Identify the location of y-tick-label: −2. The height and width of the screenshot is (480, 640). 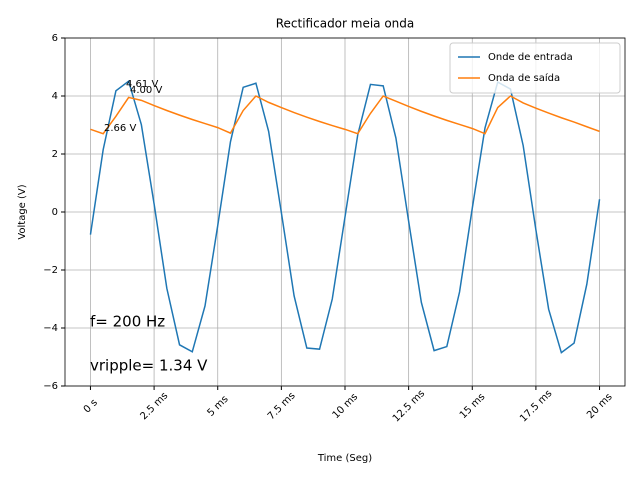
(50, 270).